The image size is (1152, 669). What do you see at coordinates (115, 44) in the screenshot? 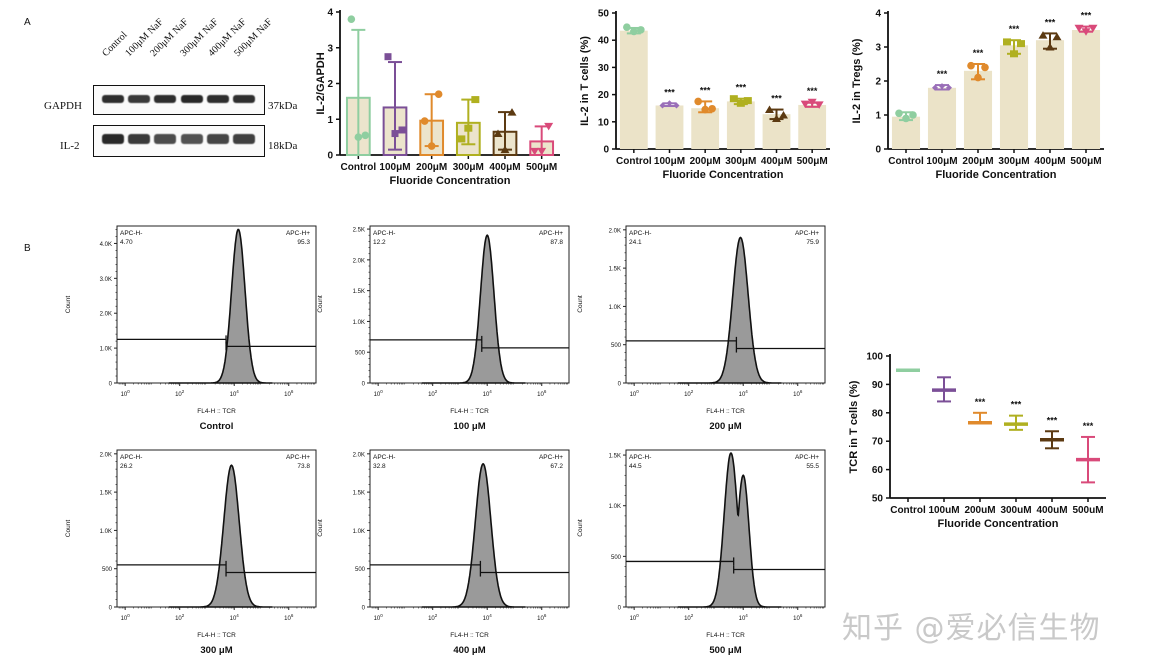
I see `wb-lane-label: Control` at bounding box center [115, 44].